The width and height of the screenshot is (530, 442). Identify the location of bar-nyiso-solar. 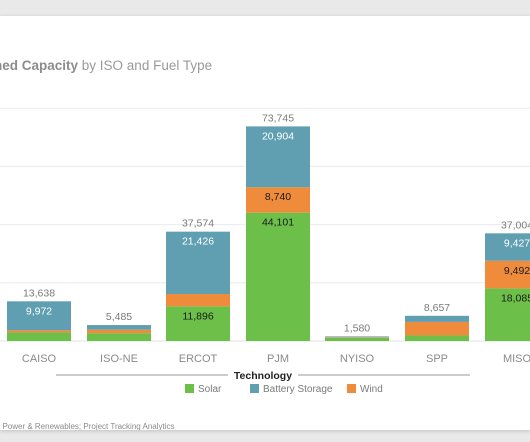
(357, 339).